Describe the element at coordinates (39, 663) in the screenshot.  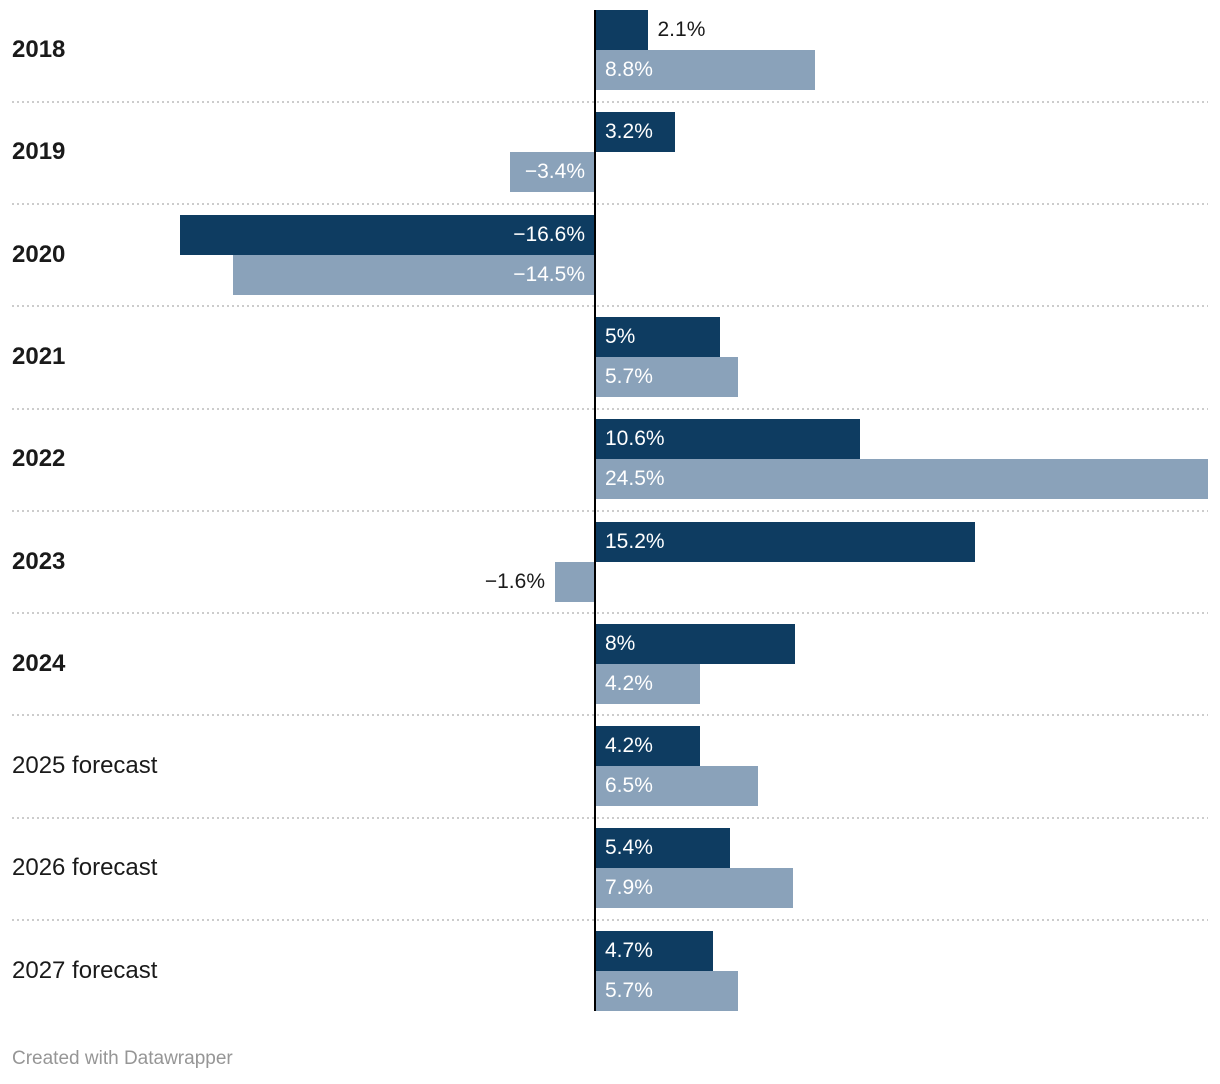
I see `category-label: 2024` at that location.